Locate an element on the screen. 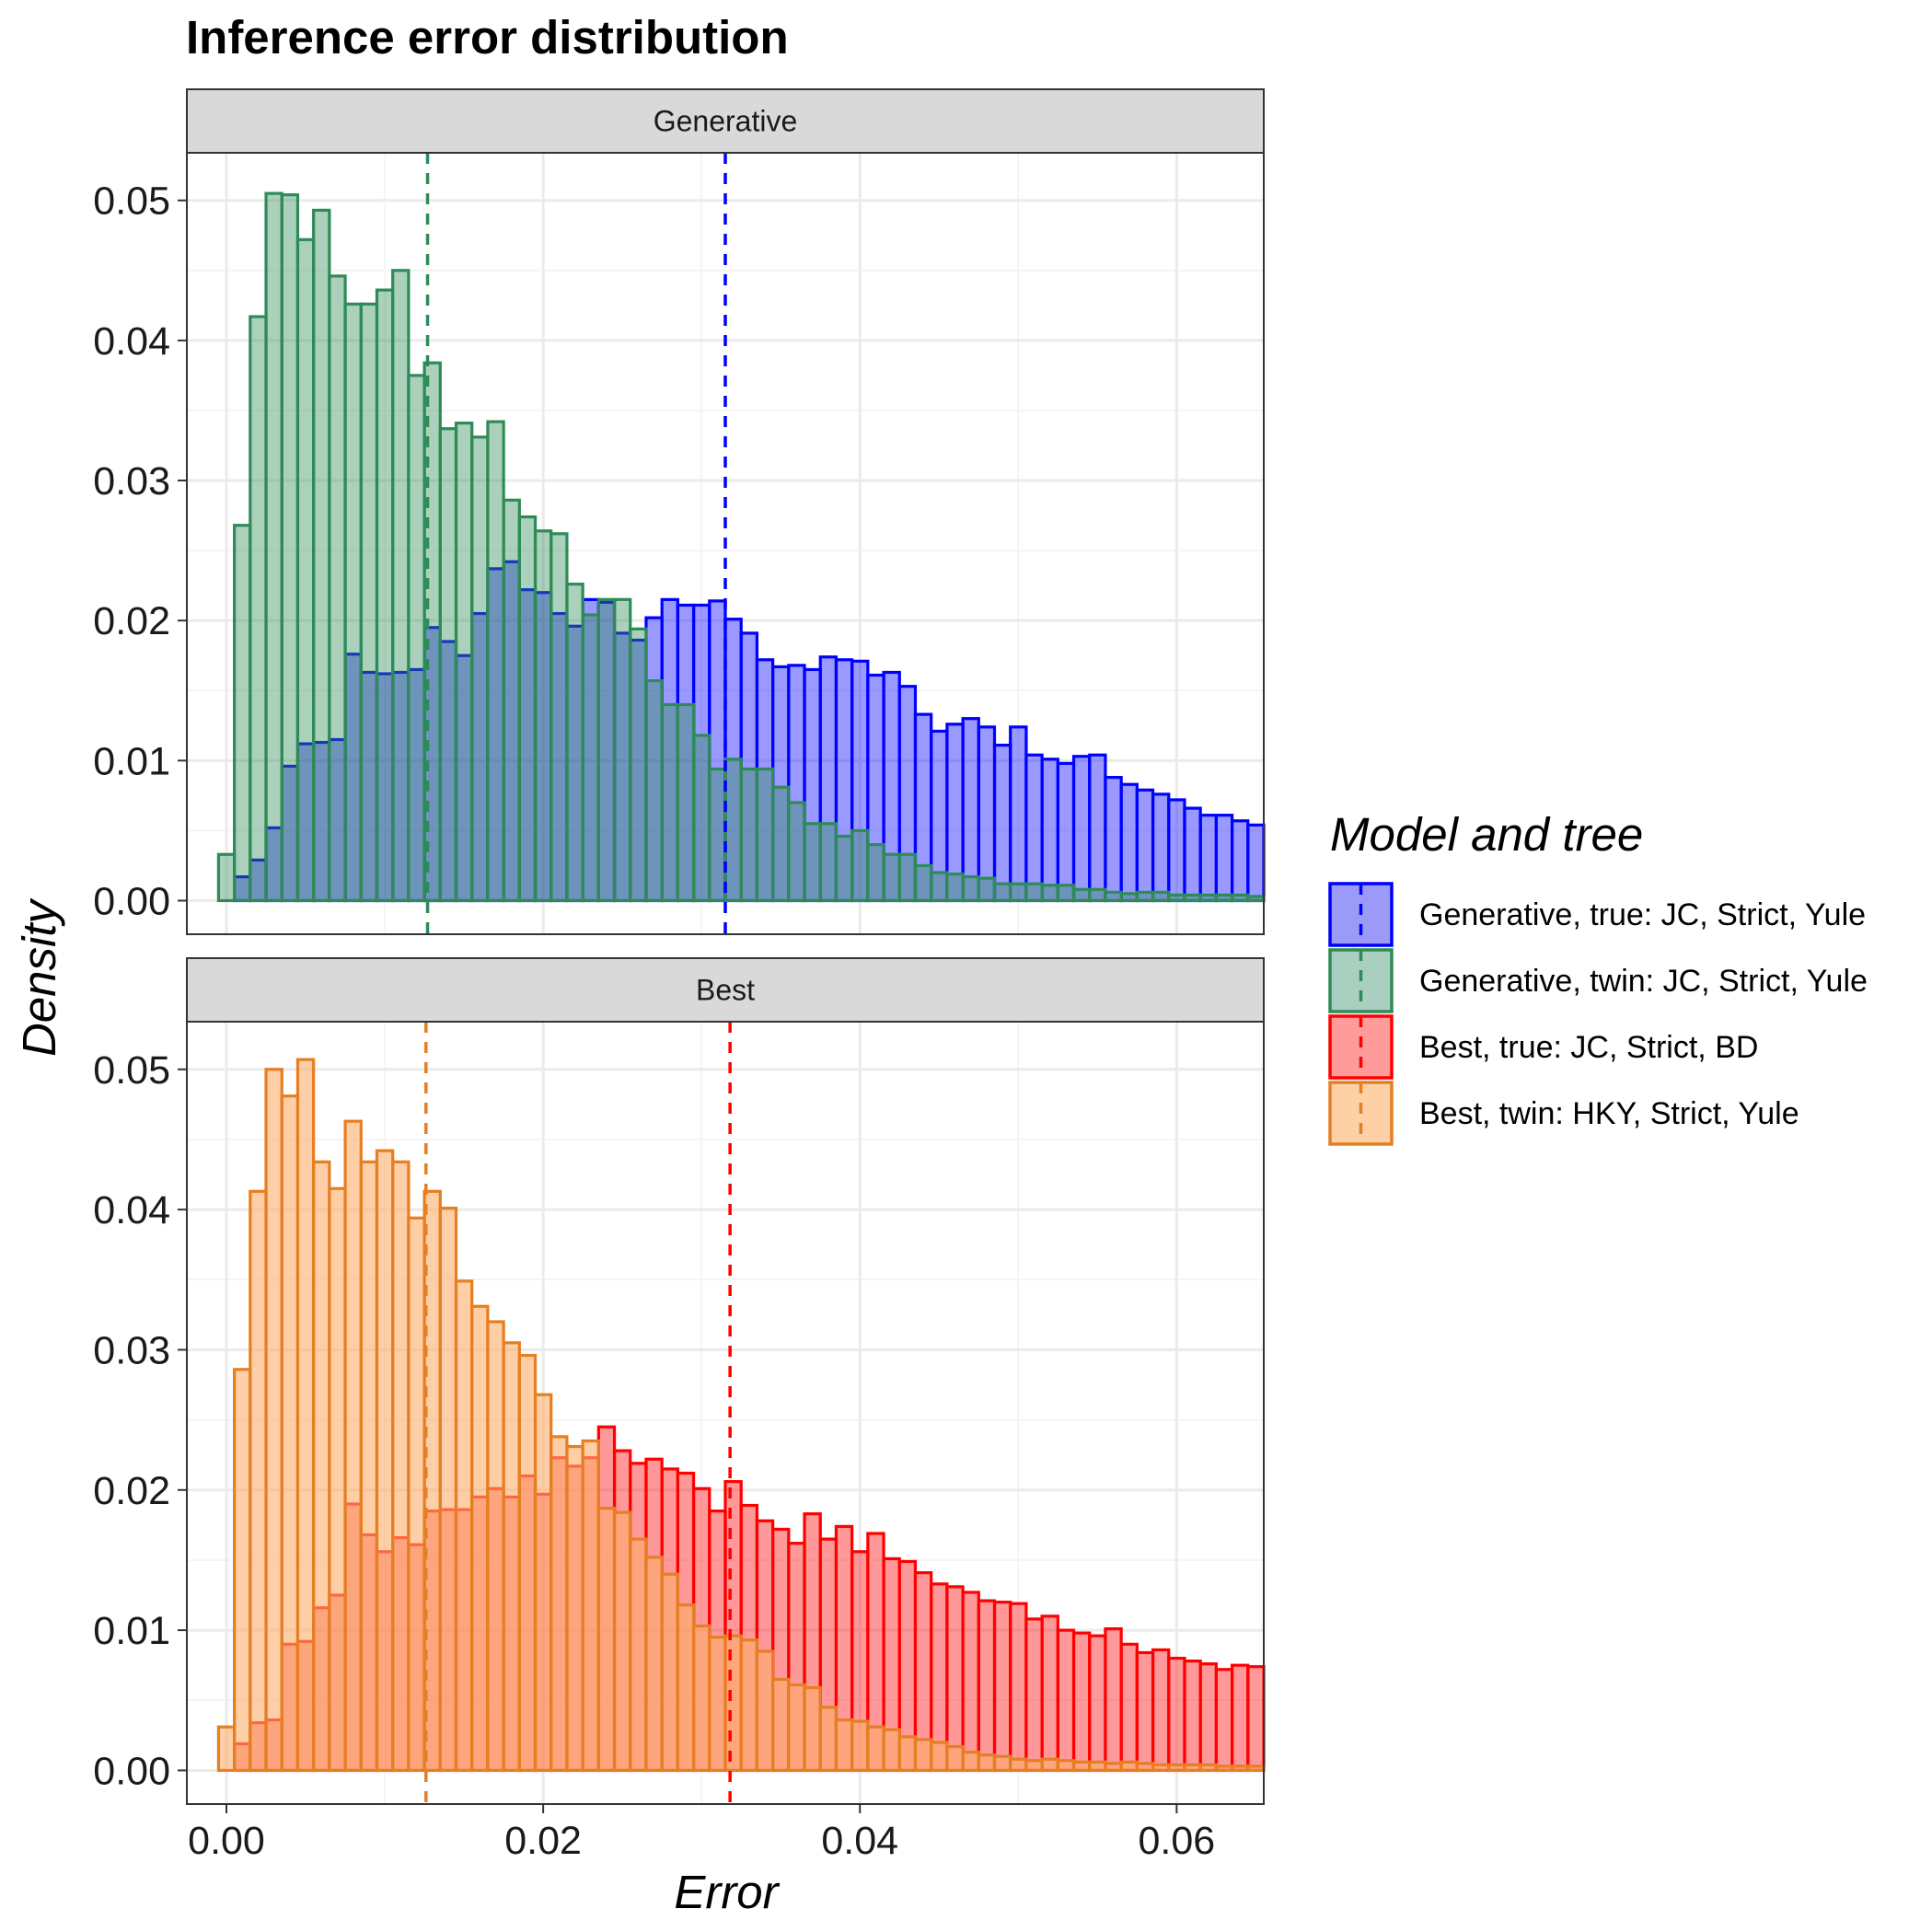 This screenshot has width=1932, height=1932. legend-label: Generative, twin: JC, Strict, Yule is located at coordinates (1644, 982).